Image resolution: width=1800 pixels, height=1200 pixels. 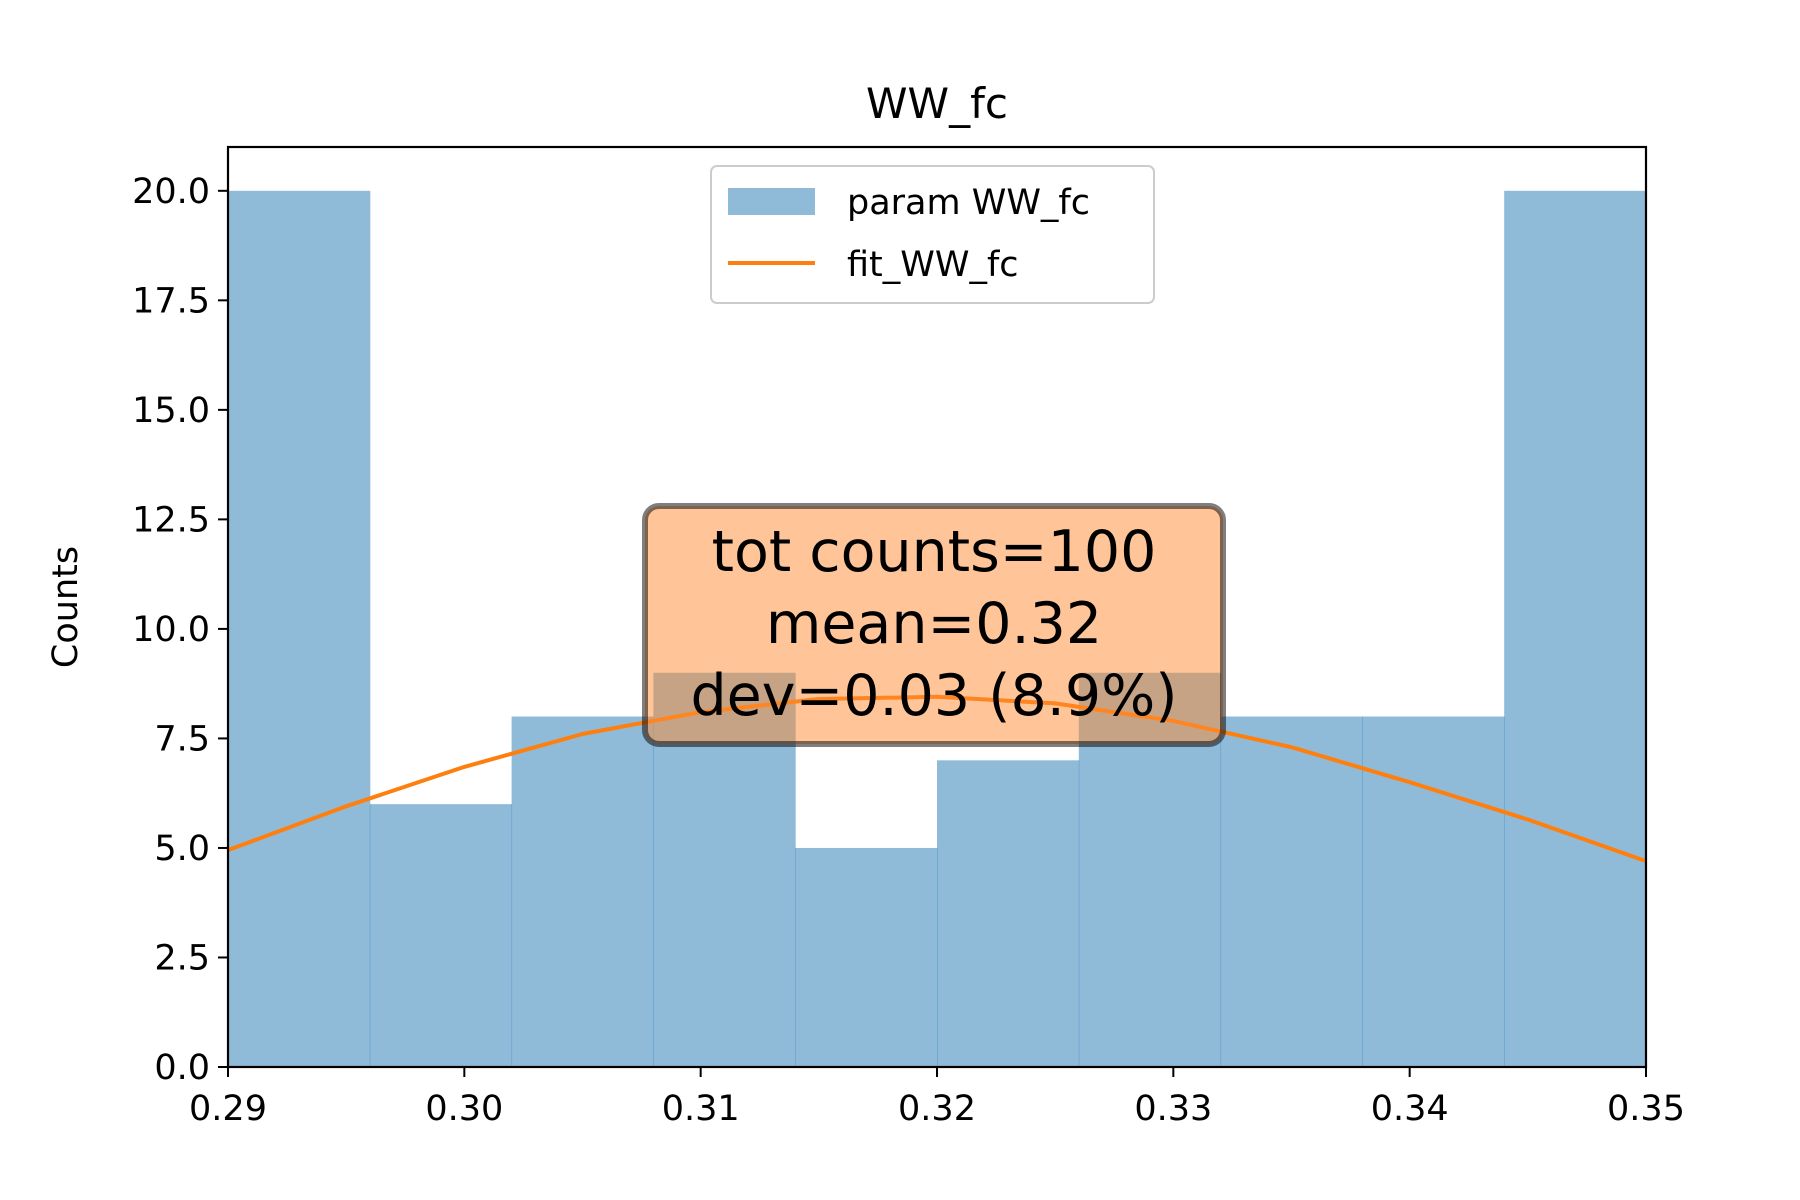 I want to click on y-tick-label: 15.0, so click(x=171, y=411).